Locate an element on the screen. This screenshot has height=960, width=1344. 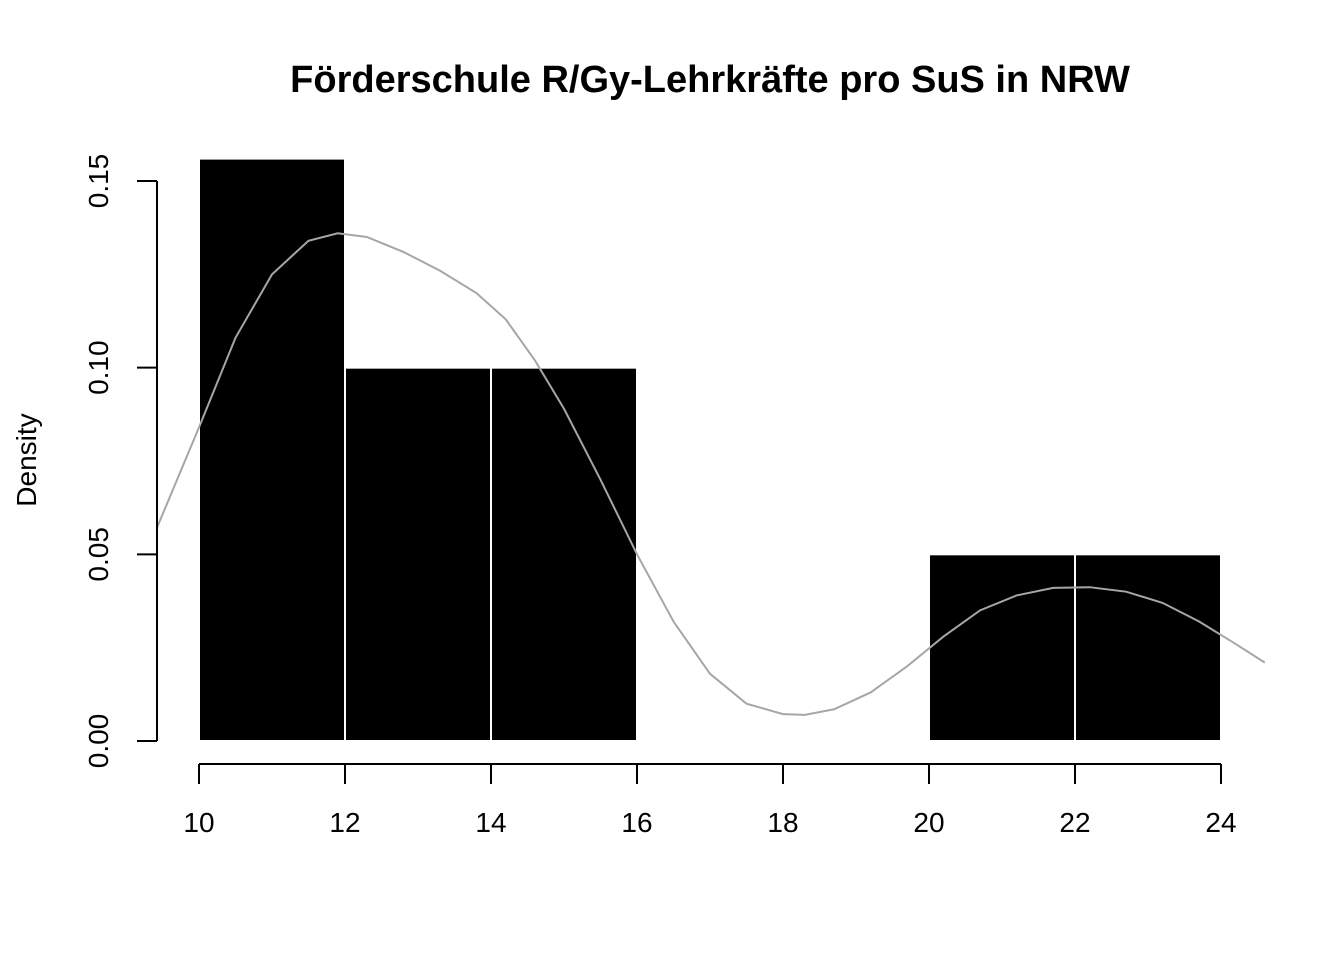
x-tick-label: 14 is located at coordinates (490, 822).